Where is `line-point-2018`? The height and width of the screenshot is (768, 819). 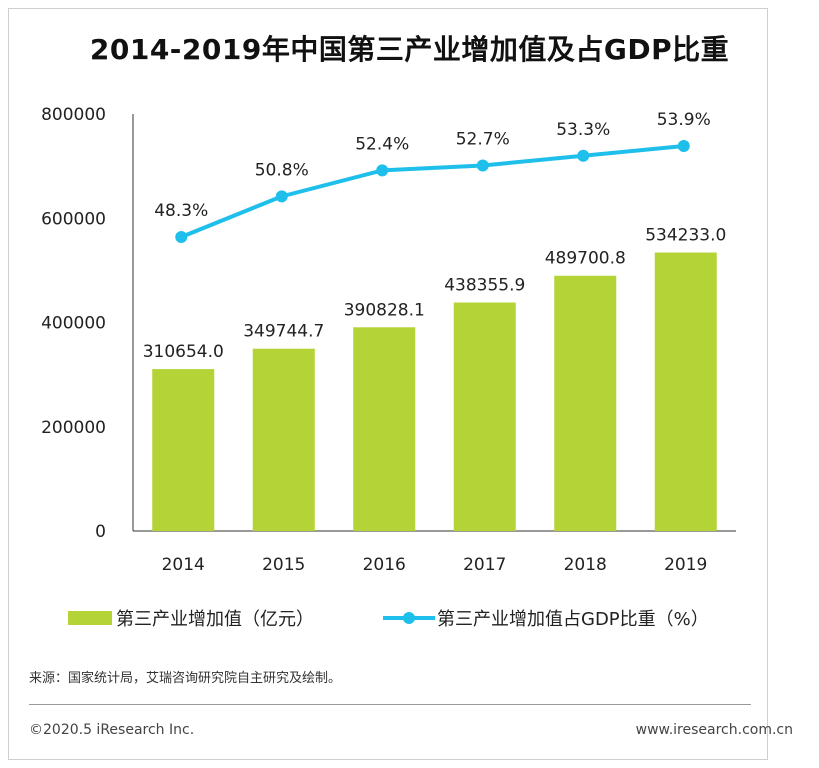 line-point-2018 is located at coordinates (583, 155).